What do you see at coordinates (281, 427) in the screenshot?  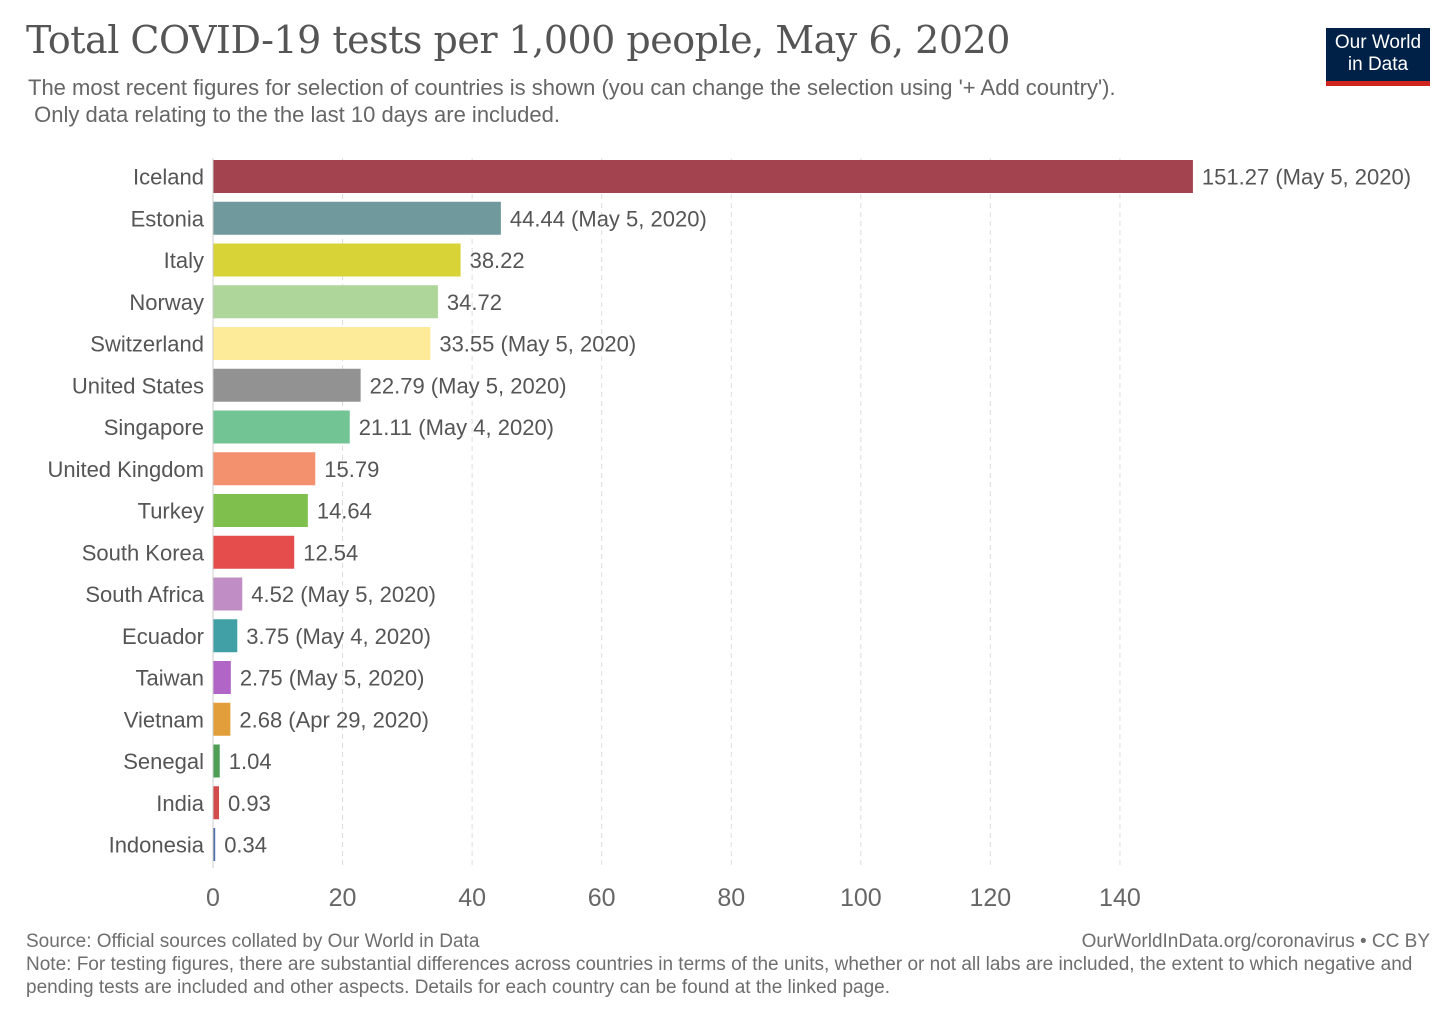 I see `bar-singapore` at bounding box center [281, 427].